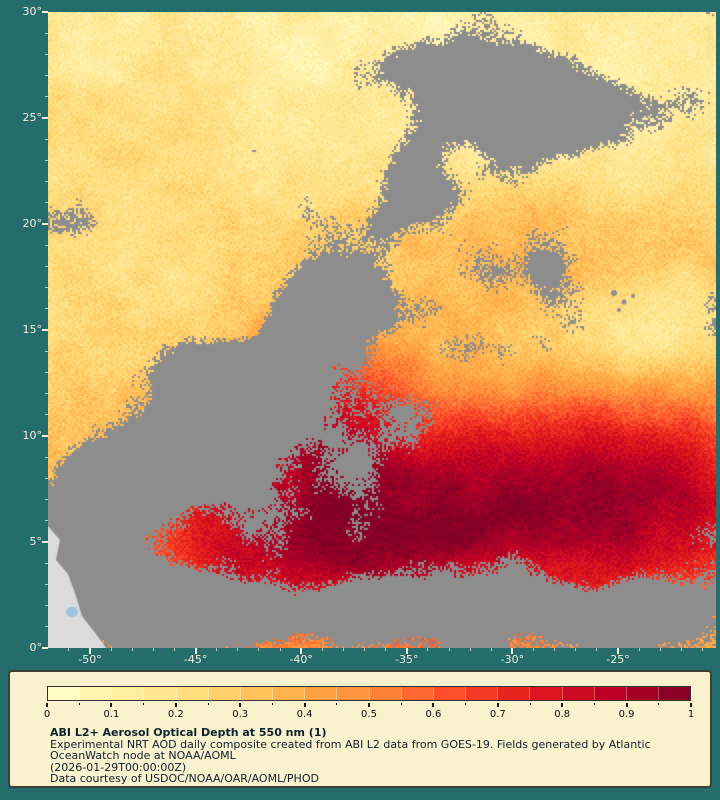 The width and height of the screenshot is (720, 800). What do you see at coordinates (118, 767) in the screenshot?
I see `legend-timestamp: (2026-01-29T00:00:00Z)` at bounding box center [118, 767].